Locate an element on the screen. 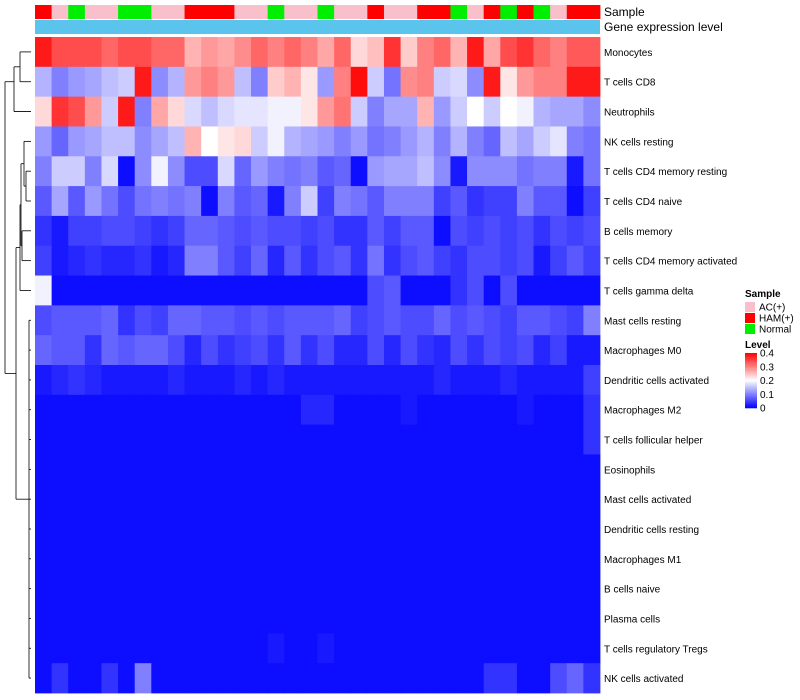  row-label: T cells follicular helper is located at coordinates (653, 441).